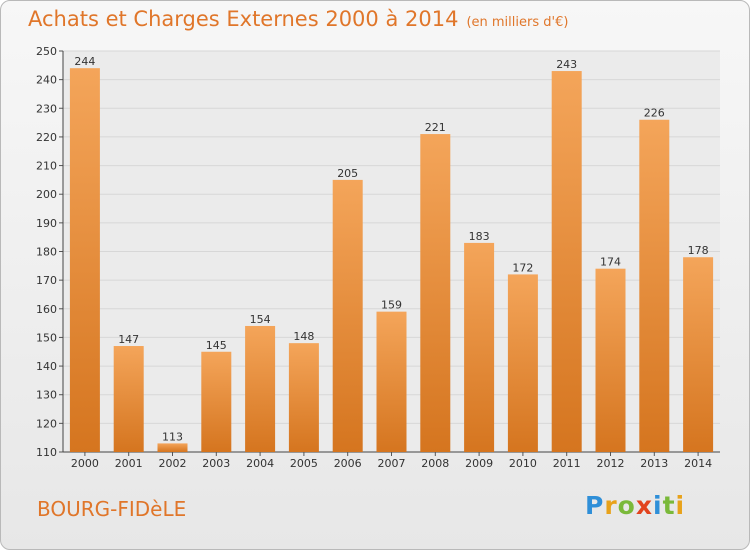 Image resolution: width=750 pixels, height=550 pixels. Describe the element at coordinates (46, 194) in the screenshot. I see `y-tick-label: 200` at that location.